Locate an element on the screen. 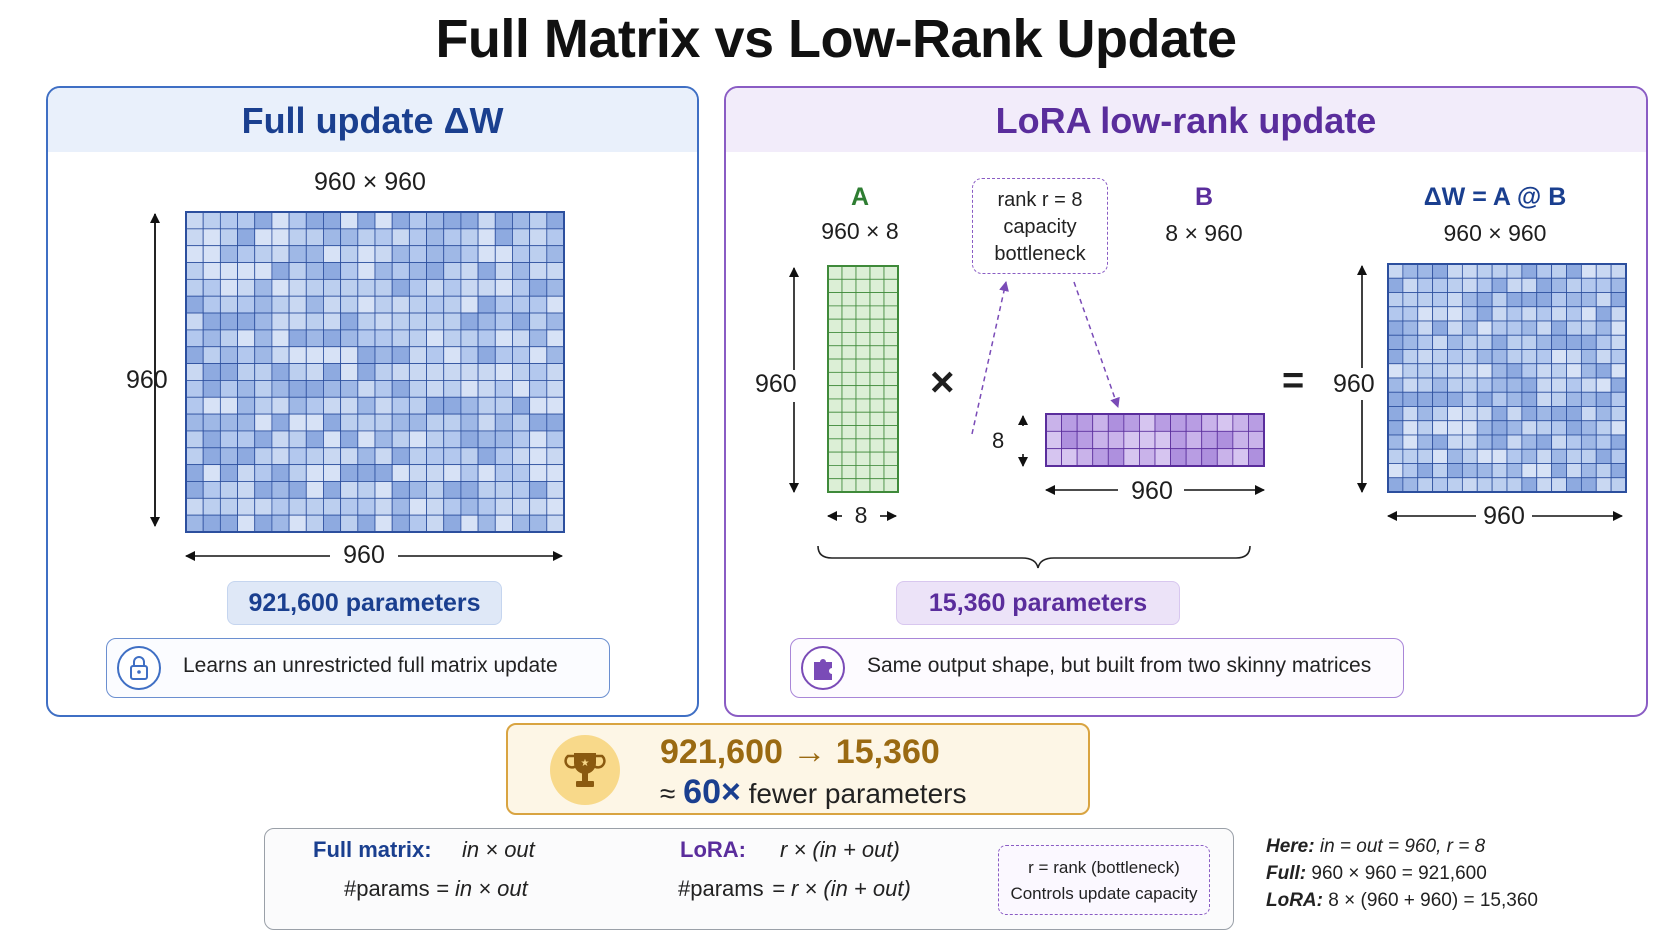 Image resolution: width=1672 pixels, height=941 pixels. b-matrix-grid is located at coordinates (1155, 440).